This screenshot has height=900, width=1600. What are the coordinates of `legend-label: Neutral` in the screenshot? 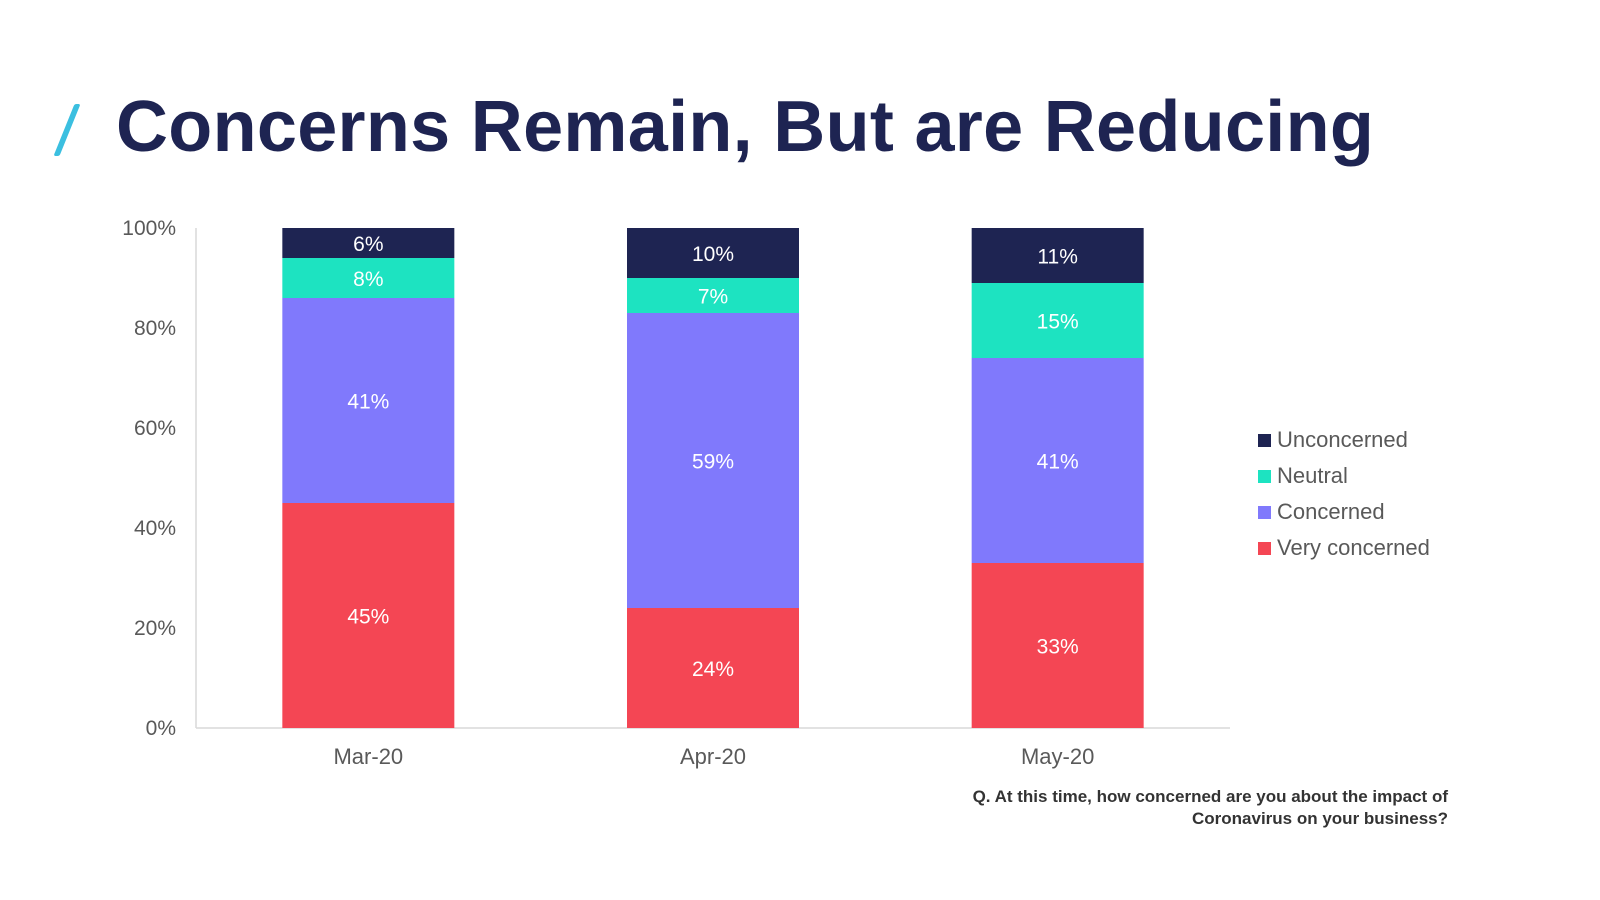 It's located at (1312, 475).